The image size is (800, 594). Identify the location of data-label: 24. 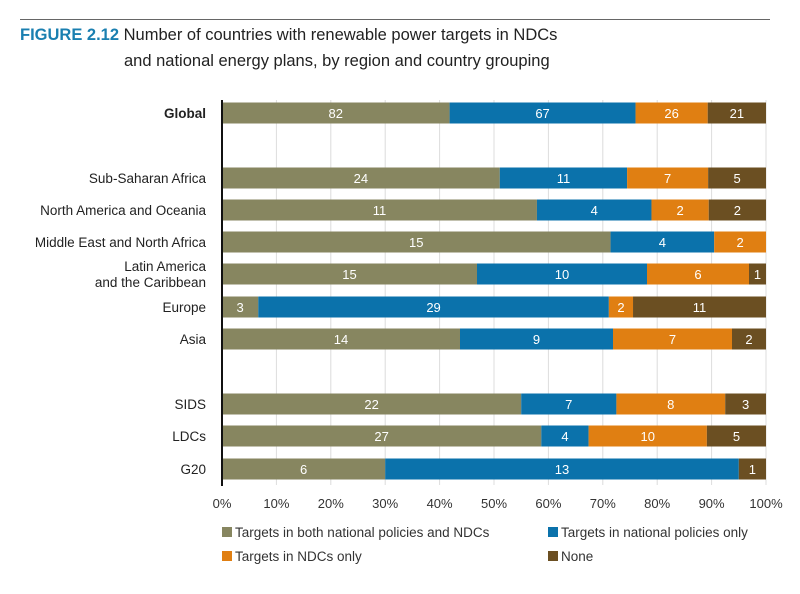
(361, 178).